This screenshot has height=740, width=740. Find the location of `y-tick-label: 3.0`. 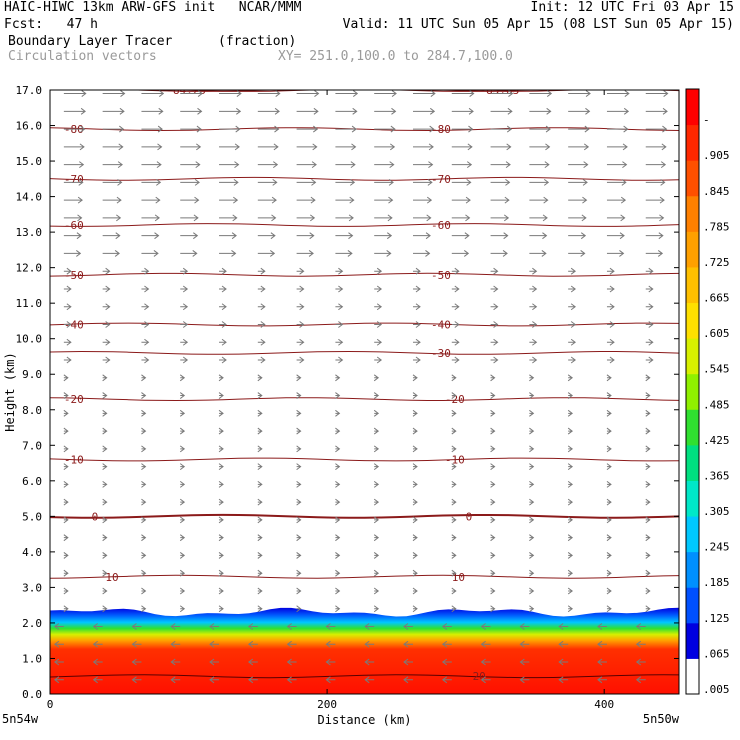

y-tick-label: 3.0 is located at coordinates (32, 587).